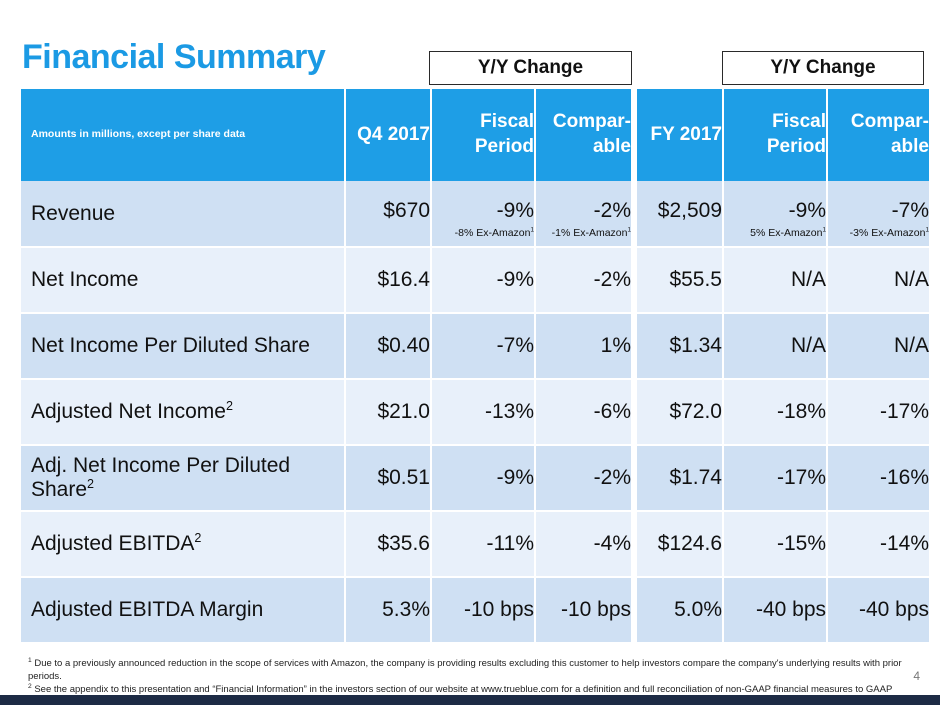 This screenshot has height=709, width=940. I want to click on cell-q4: 5.3%, so click(388, 610).